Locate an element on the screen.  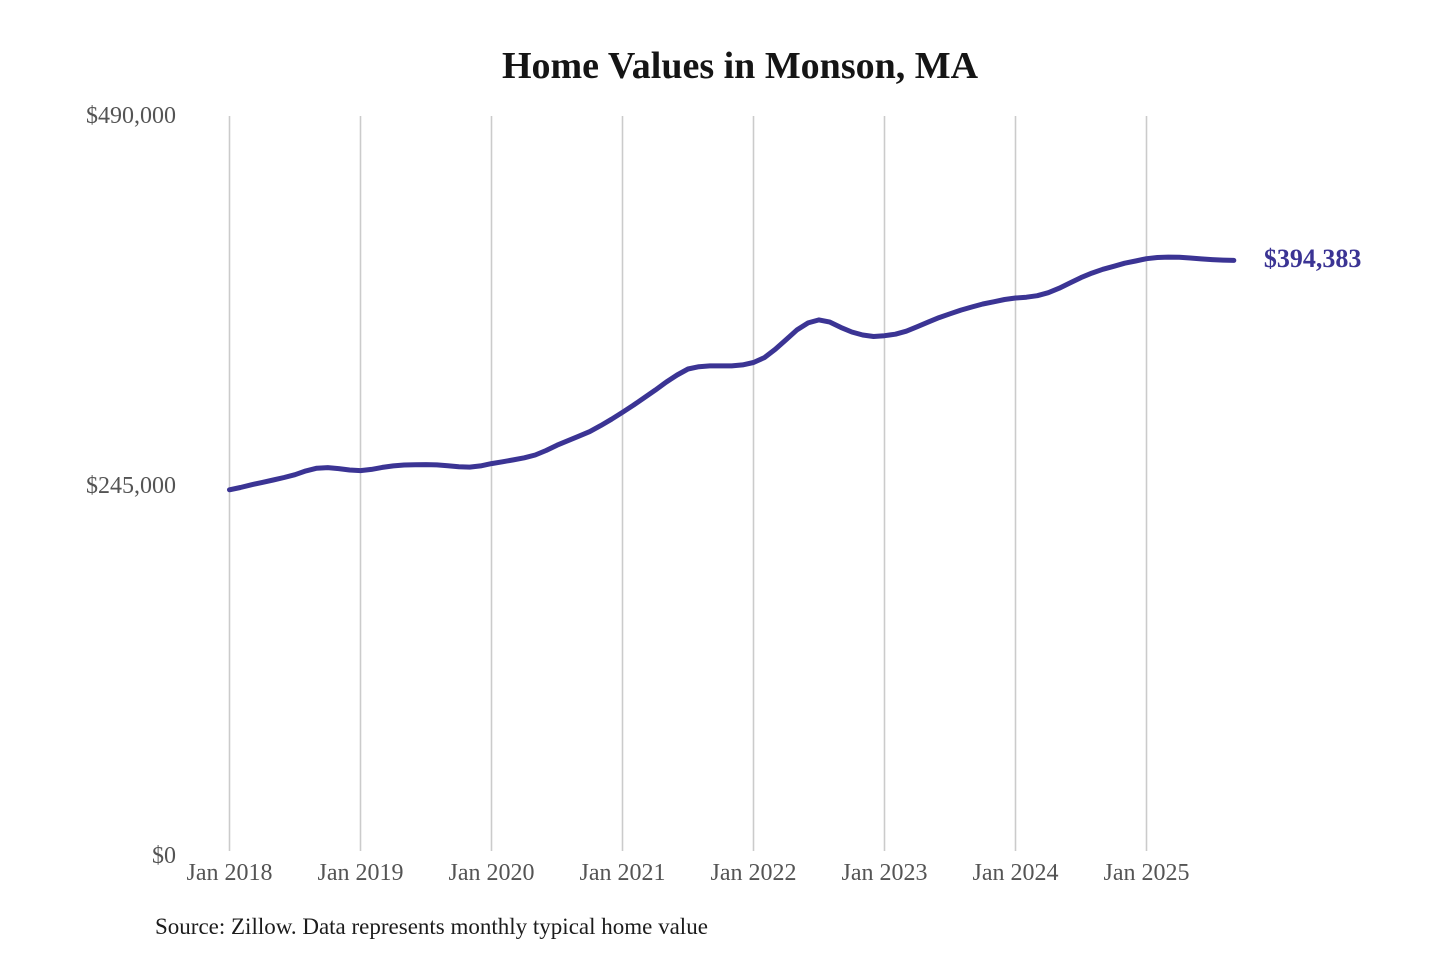
x-tick-label: Jan 2023 is located at coordinates (884, 873).